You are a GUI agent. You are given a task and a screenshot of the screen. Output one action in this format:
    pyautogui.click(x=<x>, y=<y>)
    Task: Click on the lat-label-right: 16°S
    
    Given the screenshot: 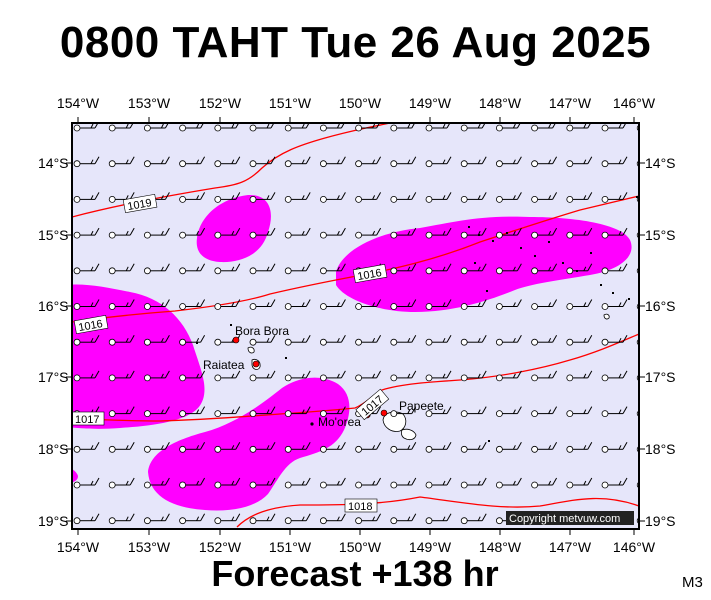 What is the action you would take?
    pyautogui.click(x=660, y=306)
    